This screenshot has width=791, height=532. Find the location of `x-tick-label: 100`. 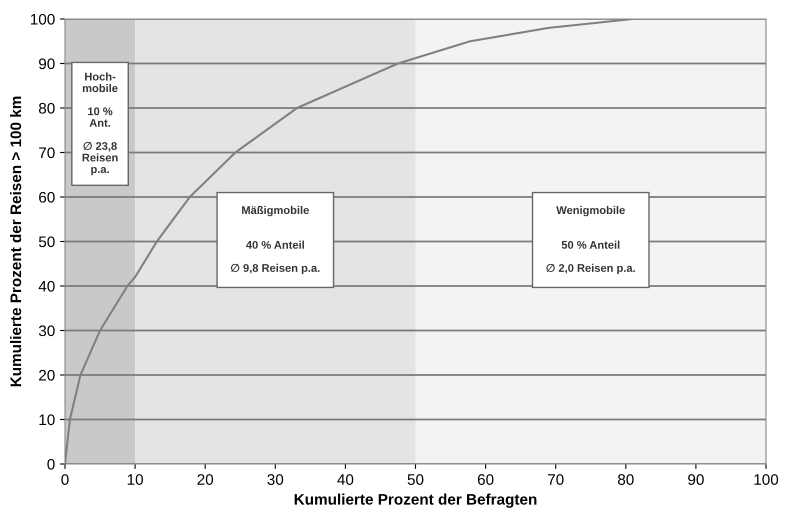

x-tick-label: 100 is located at coordinates (766, 479).